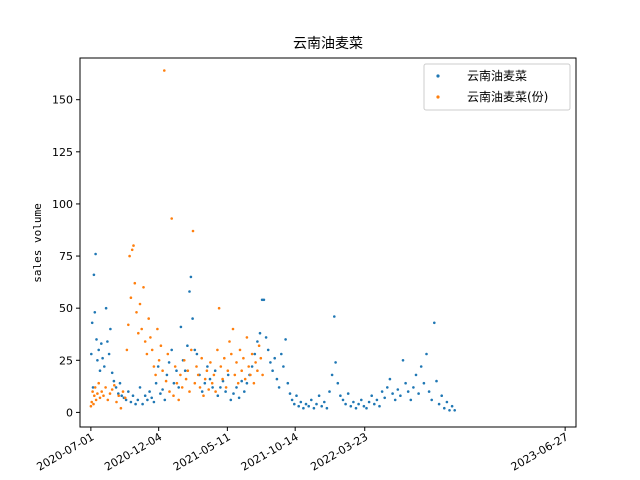 This screenshot has height=480, width=640. What do you see at coordinates (497, 75) in the screenshot?
I see `legend-label-series-1: 云南油麦菜` at bounding box center [497, 75].